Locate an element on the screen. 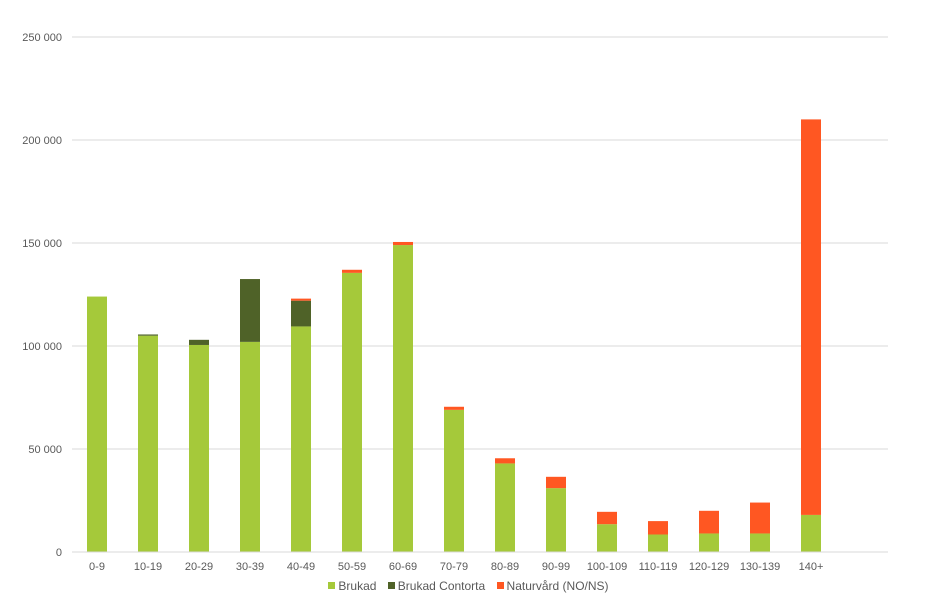  legend-label-brukad-contorta: Brukad Contorta is located at coordinates (441, 586).